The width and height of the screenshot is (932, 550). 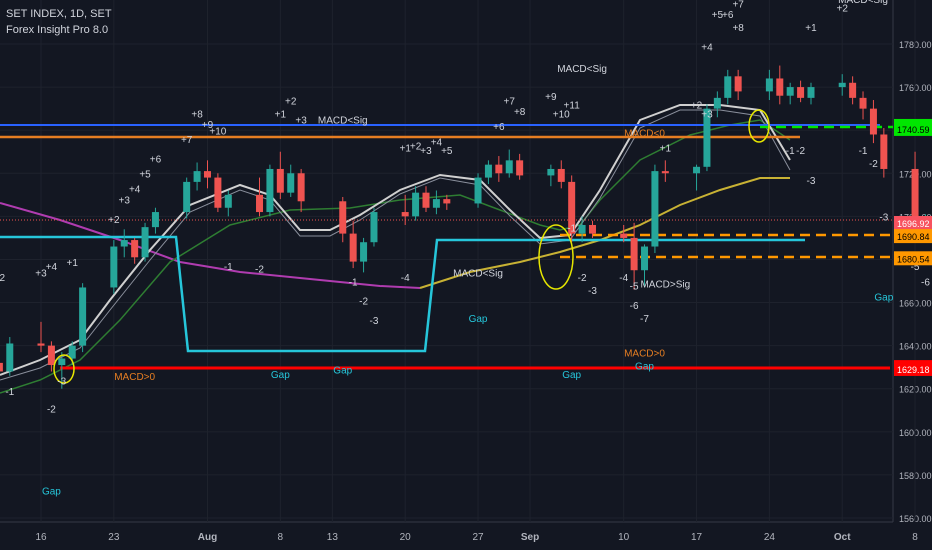 I want to click on annotation-label: +5, so click(x=447, y=151).